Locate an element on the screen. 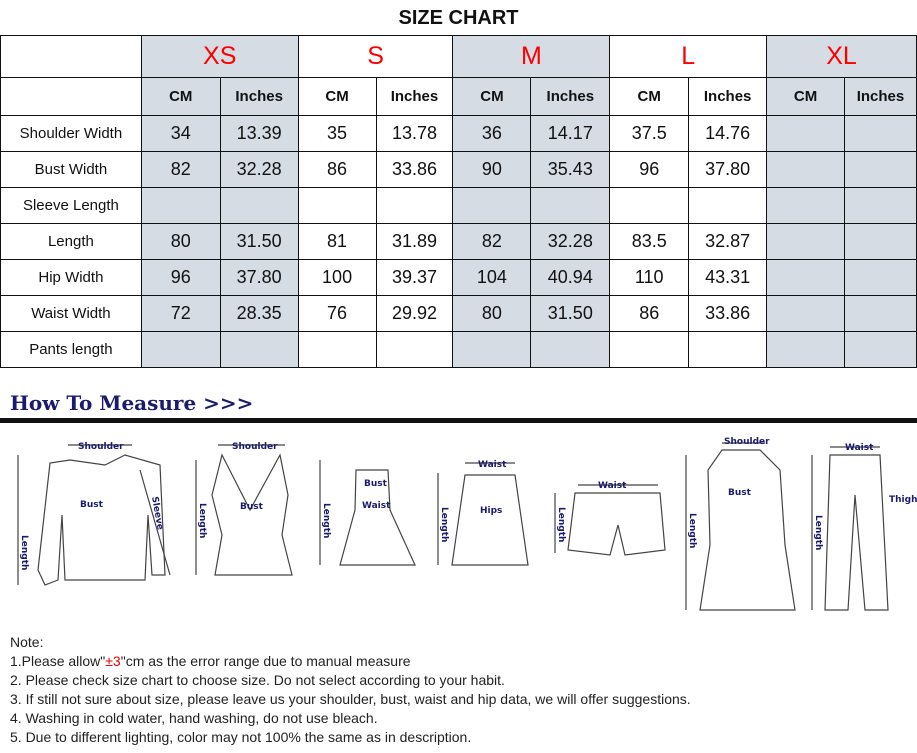 Image resolution: width=917 pixels, height=753 pixels. size-m-header: M is located at coordinates (531, 56).